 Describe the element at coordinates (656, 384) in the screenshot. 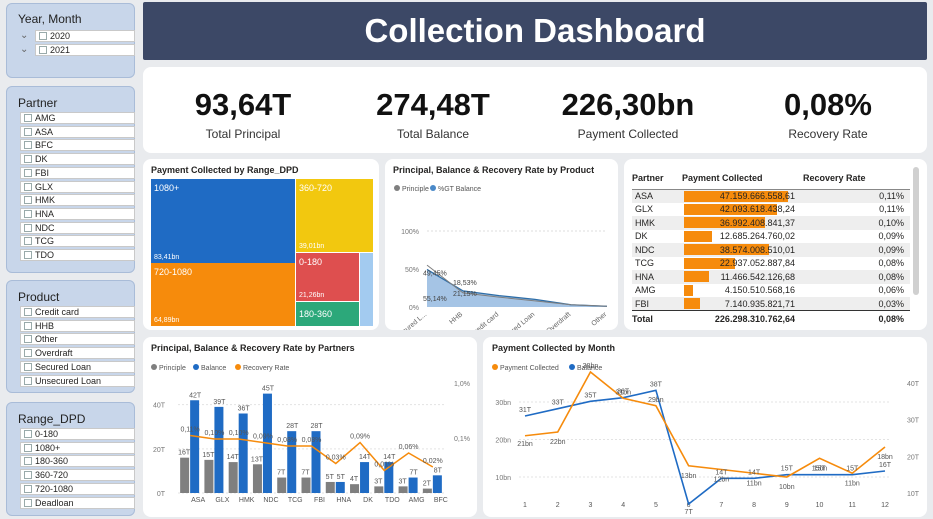

I see `data-label-balance: 38T` at that location.